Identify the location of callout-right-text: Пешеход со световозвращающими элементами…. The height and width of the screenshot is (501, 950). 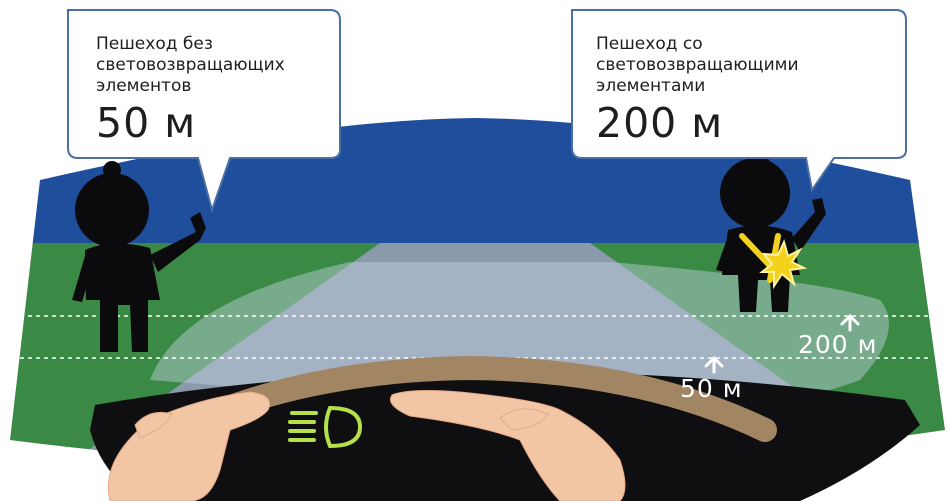
(697, 90).